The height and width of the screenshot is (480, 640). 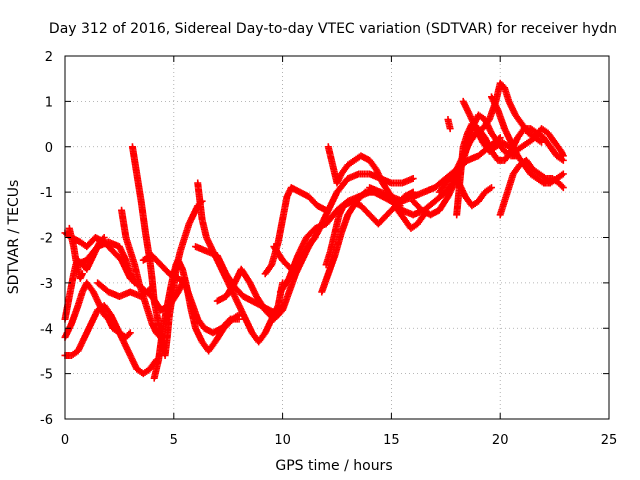 I want to click on y-tick-label: -6, so click(x=46, y=420).